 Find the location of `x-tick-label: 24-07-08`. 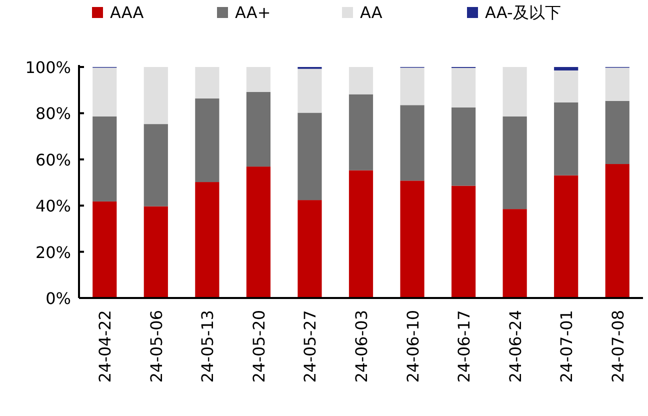

x-tick-label: 24-07-08 is located at coordinates (618, 346).